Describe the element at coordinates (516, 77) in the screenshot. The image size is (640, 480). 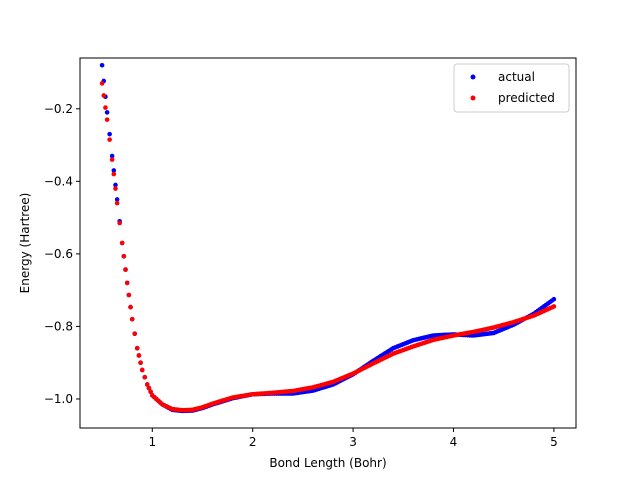
I see `legend-label-actual: actual` at that location.